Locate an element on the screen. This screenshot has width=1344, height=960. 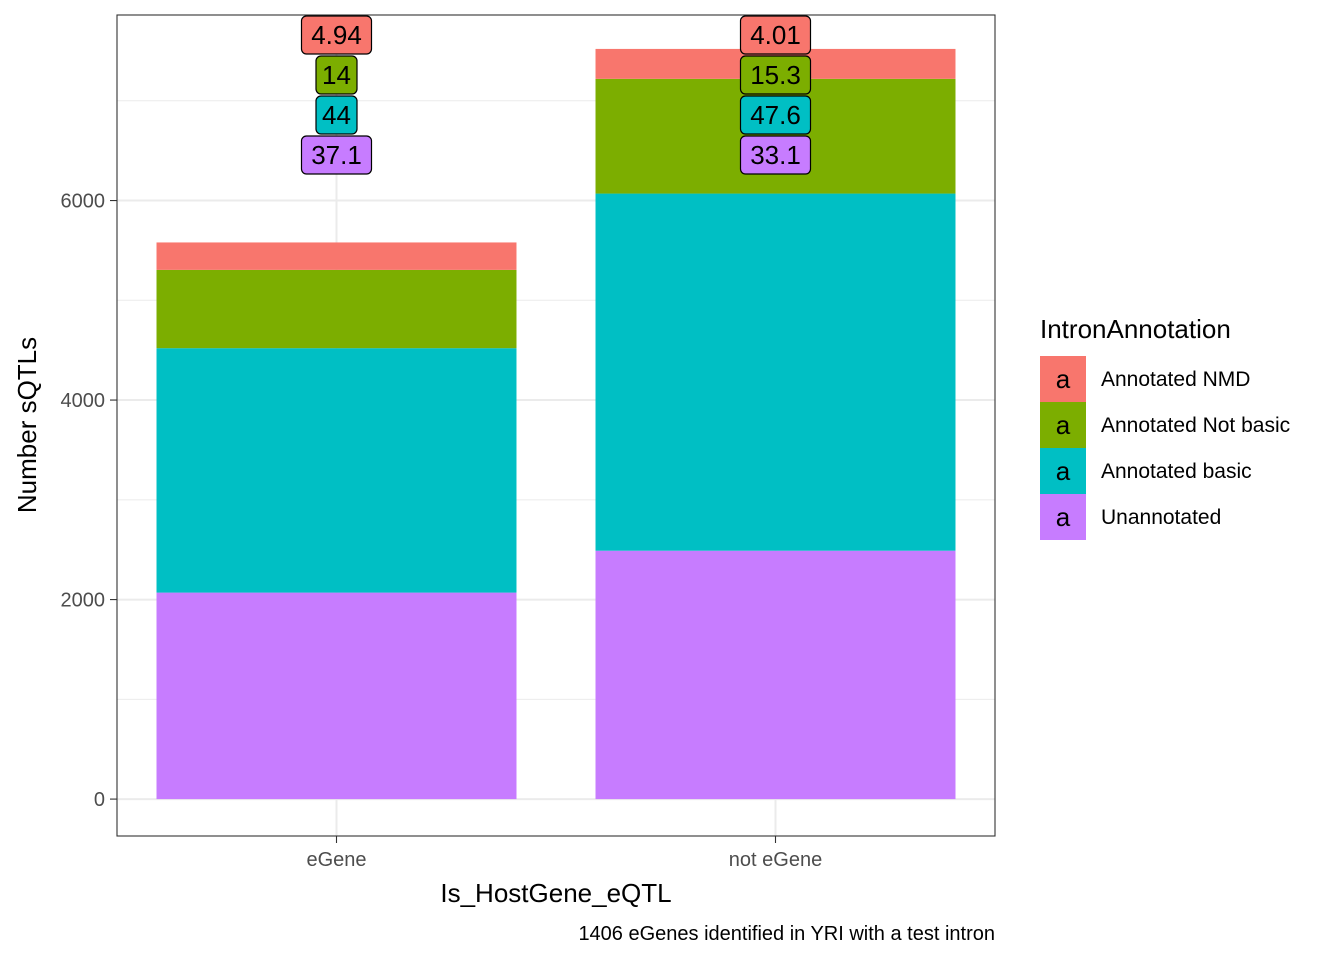
legend-item: a Annotated NMD is located at coordinates (1145, 379).